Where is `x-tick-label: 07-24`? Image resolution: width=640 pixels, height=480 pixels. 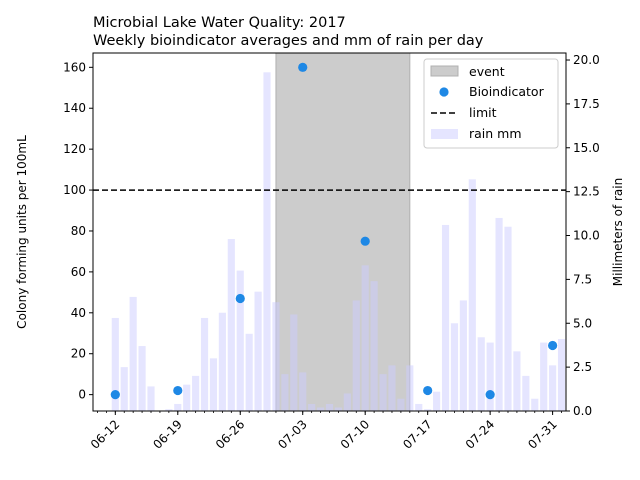
x-tick-label: 07-24 is located at coordinates (480, 434).